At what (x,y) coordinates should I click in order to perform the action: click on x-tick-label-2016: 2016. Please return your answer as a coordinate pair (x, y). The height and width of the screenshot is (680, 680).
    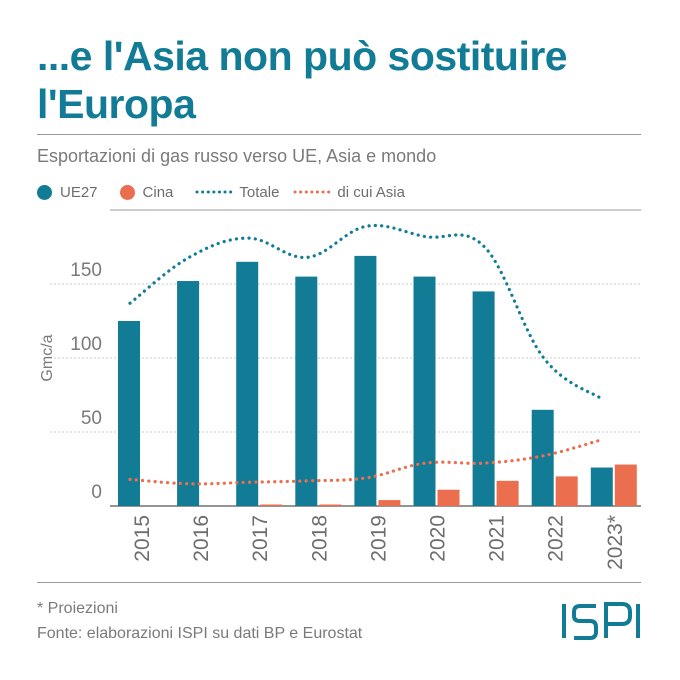
    Looking at the image, I should click on (201, 538).